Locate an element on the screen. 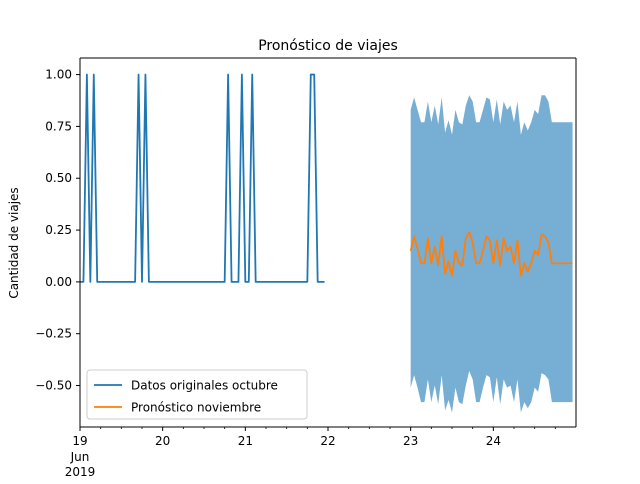  y-tick-label: 0.50 is located at coordinates (58, 178).